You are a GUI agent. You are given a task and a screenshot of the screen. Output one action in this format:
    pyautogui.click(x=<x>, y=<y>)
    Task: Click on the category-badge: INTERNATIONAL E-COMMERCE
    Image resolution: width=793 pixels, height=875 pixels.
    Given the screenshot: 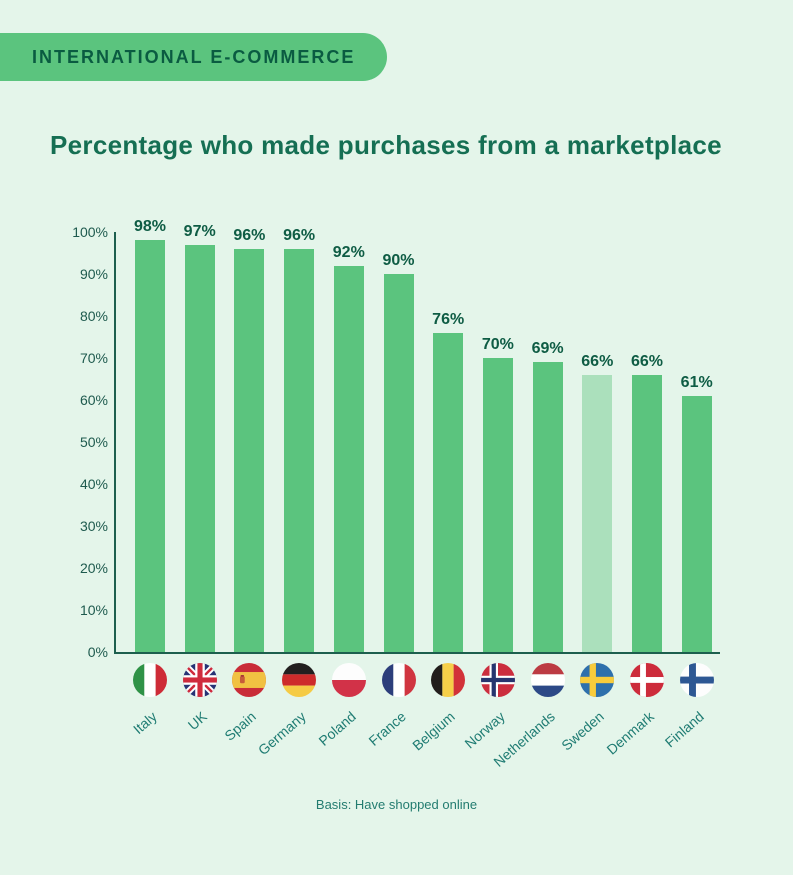 What is the action you would take?
    pyautogui.click(x=194, y=57)
    